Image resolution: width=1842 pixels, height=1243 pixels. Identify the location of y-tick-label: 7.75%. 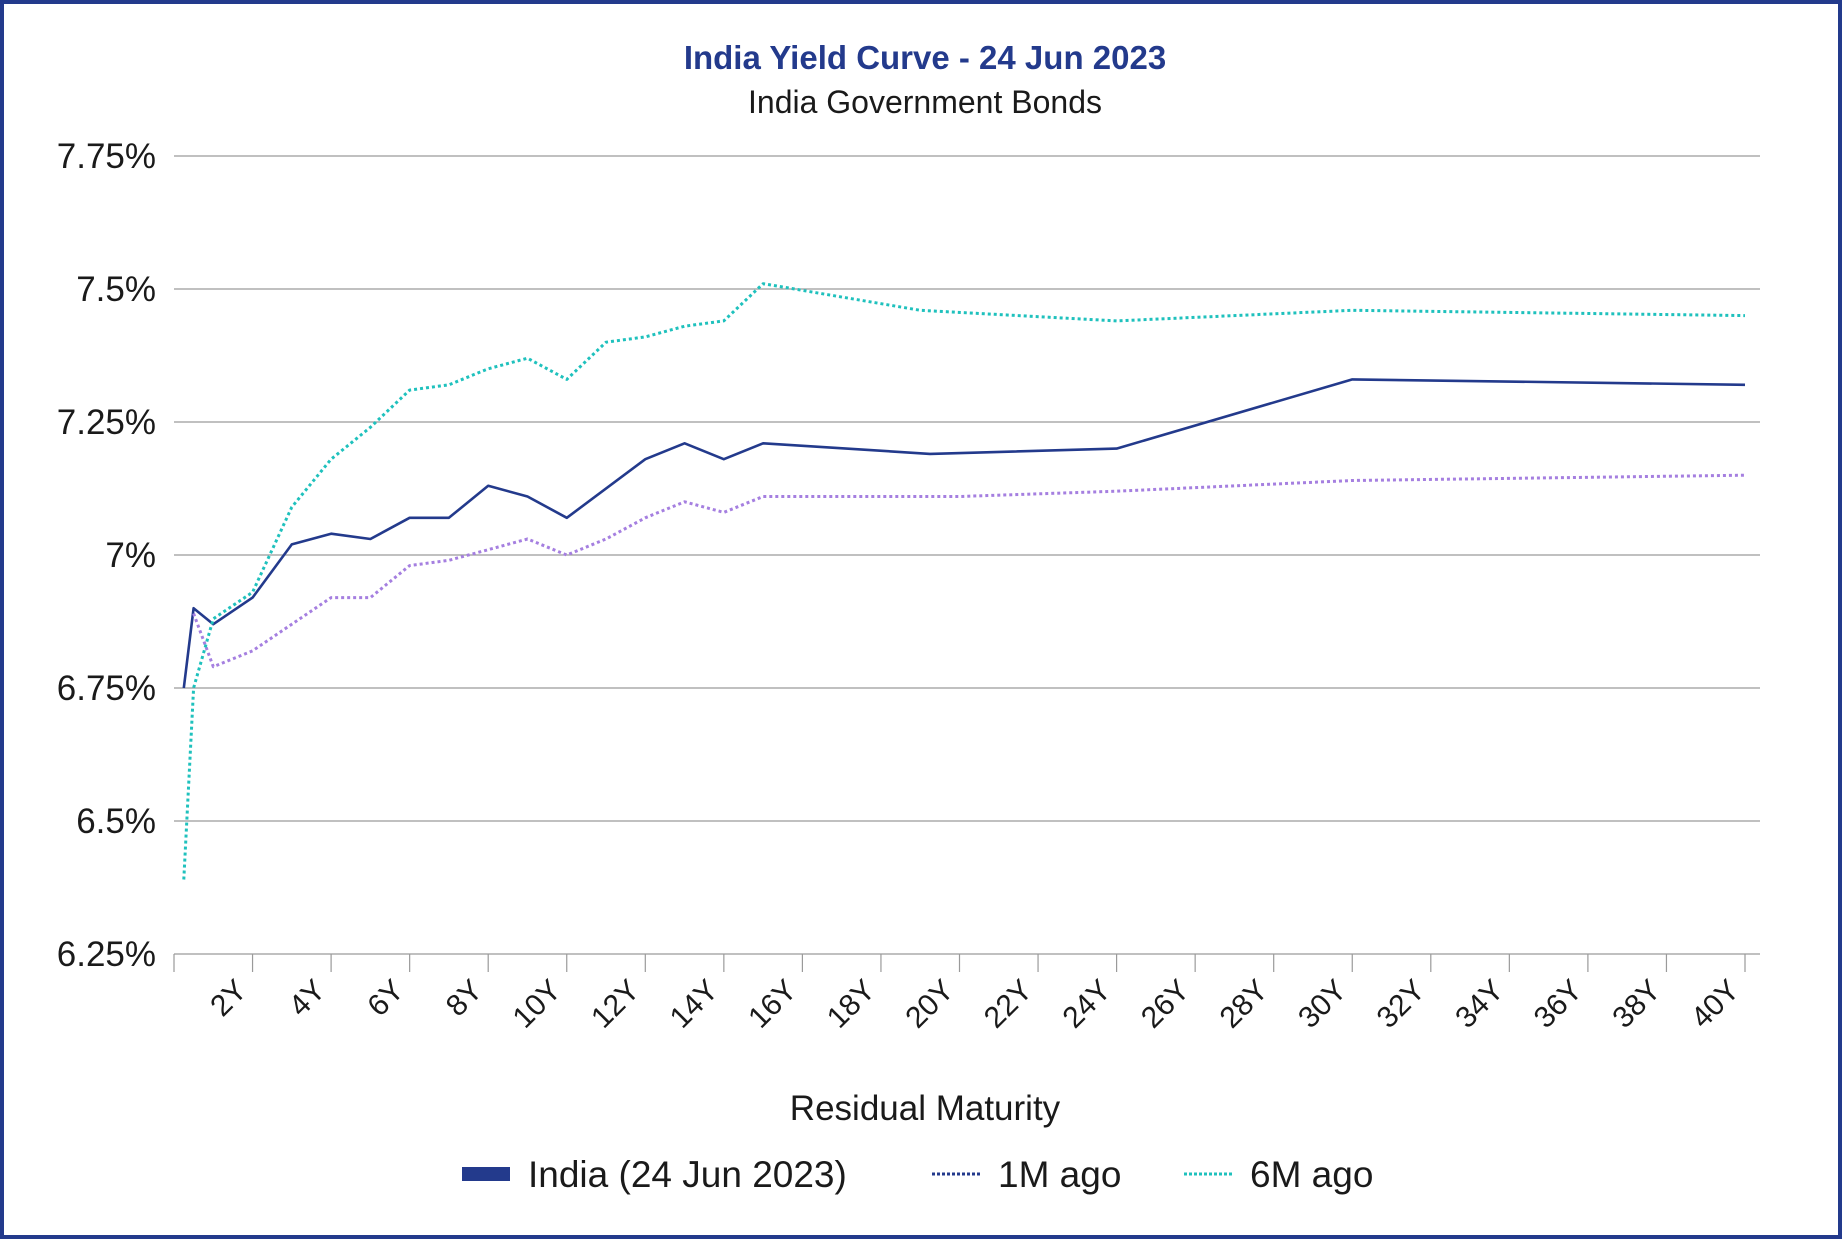
(106, 156).